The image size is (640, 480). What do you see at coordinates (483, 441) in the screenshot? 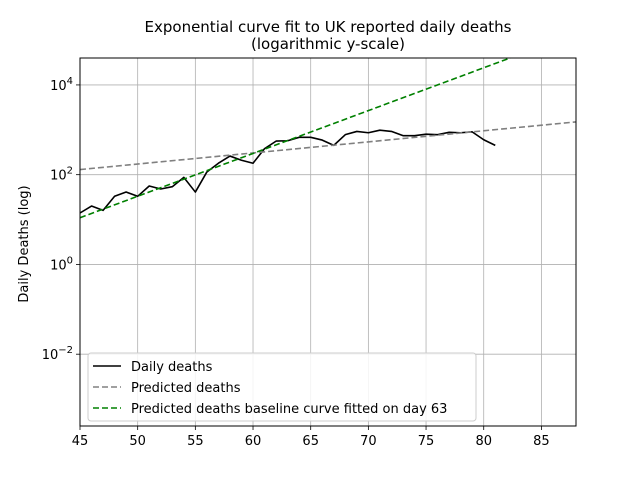
I see `x-tick-label: 80` at bounding box center [483, 441].